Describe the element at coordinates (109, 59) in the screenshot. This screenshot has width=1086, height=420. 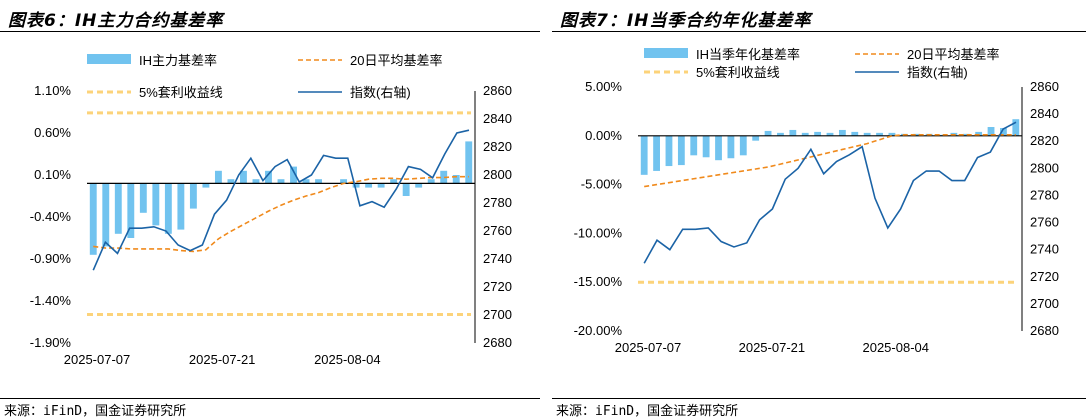
I see `legend-swatch-bars` at that location.